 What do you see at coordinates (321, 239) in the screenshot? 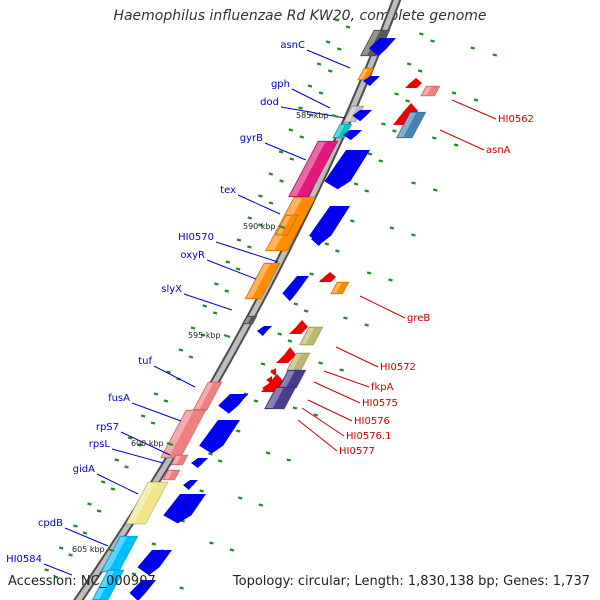
I see `gene-arrow-hi0570` at bounding box center [321, 239].